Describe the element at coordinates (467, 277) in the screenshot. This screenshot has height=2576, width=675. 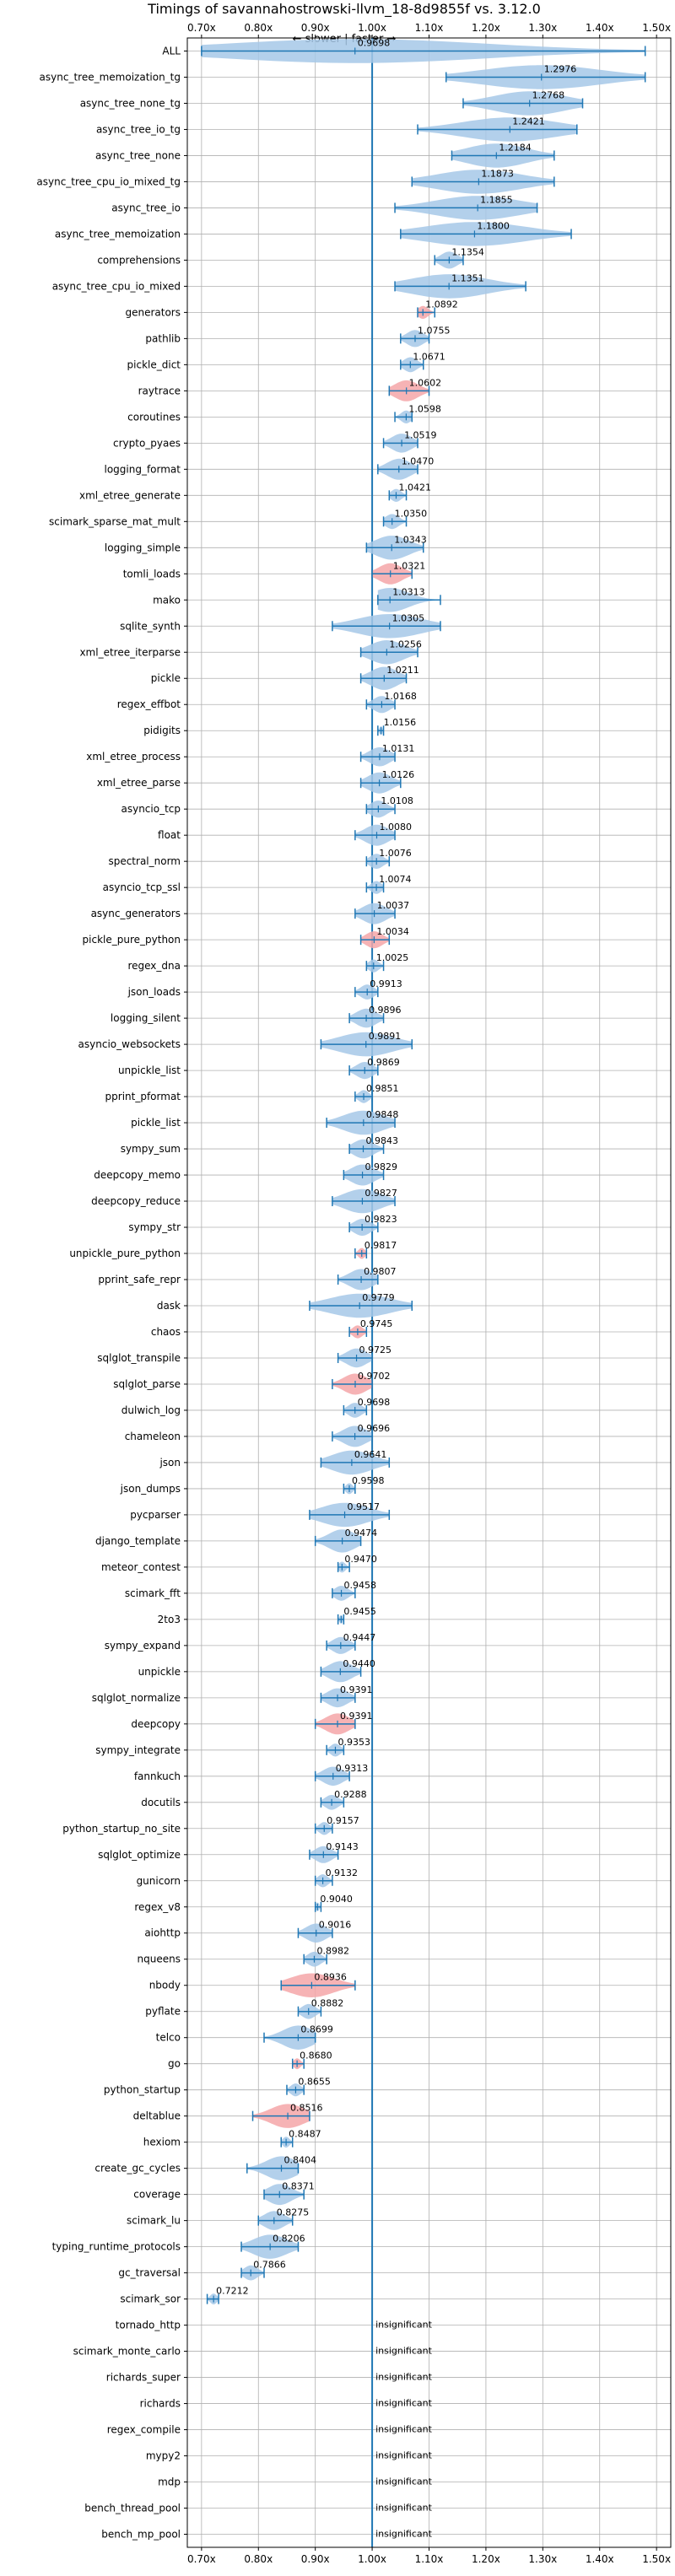
I see `value-label: 1.1351` at that location.